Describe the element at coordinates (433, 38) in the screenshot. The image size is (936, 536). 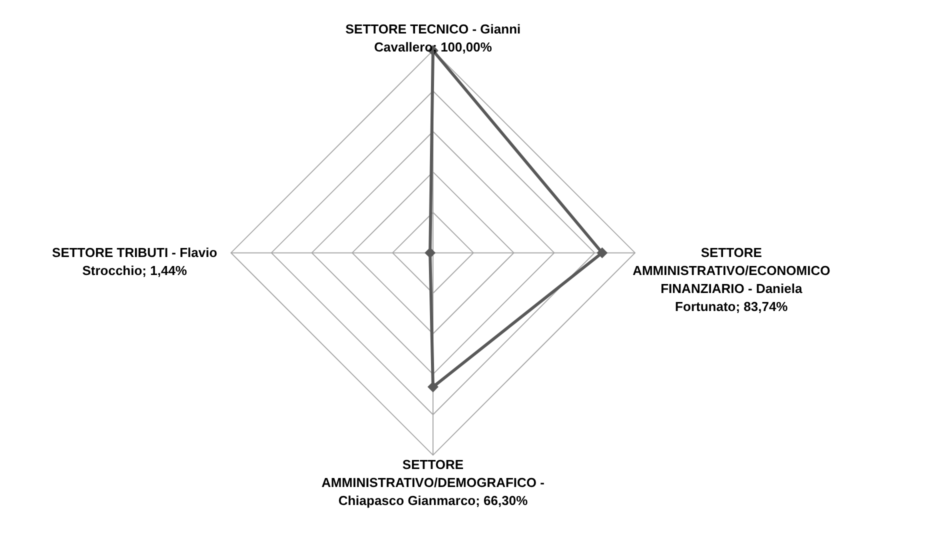
I see `spoke-label: SETTORE TECNICO - Gianni Cavallero; 100,00%` at that location.